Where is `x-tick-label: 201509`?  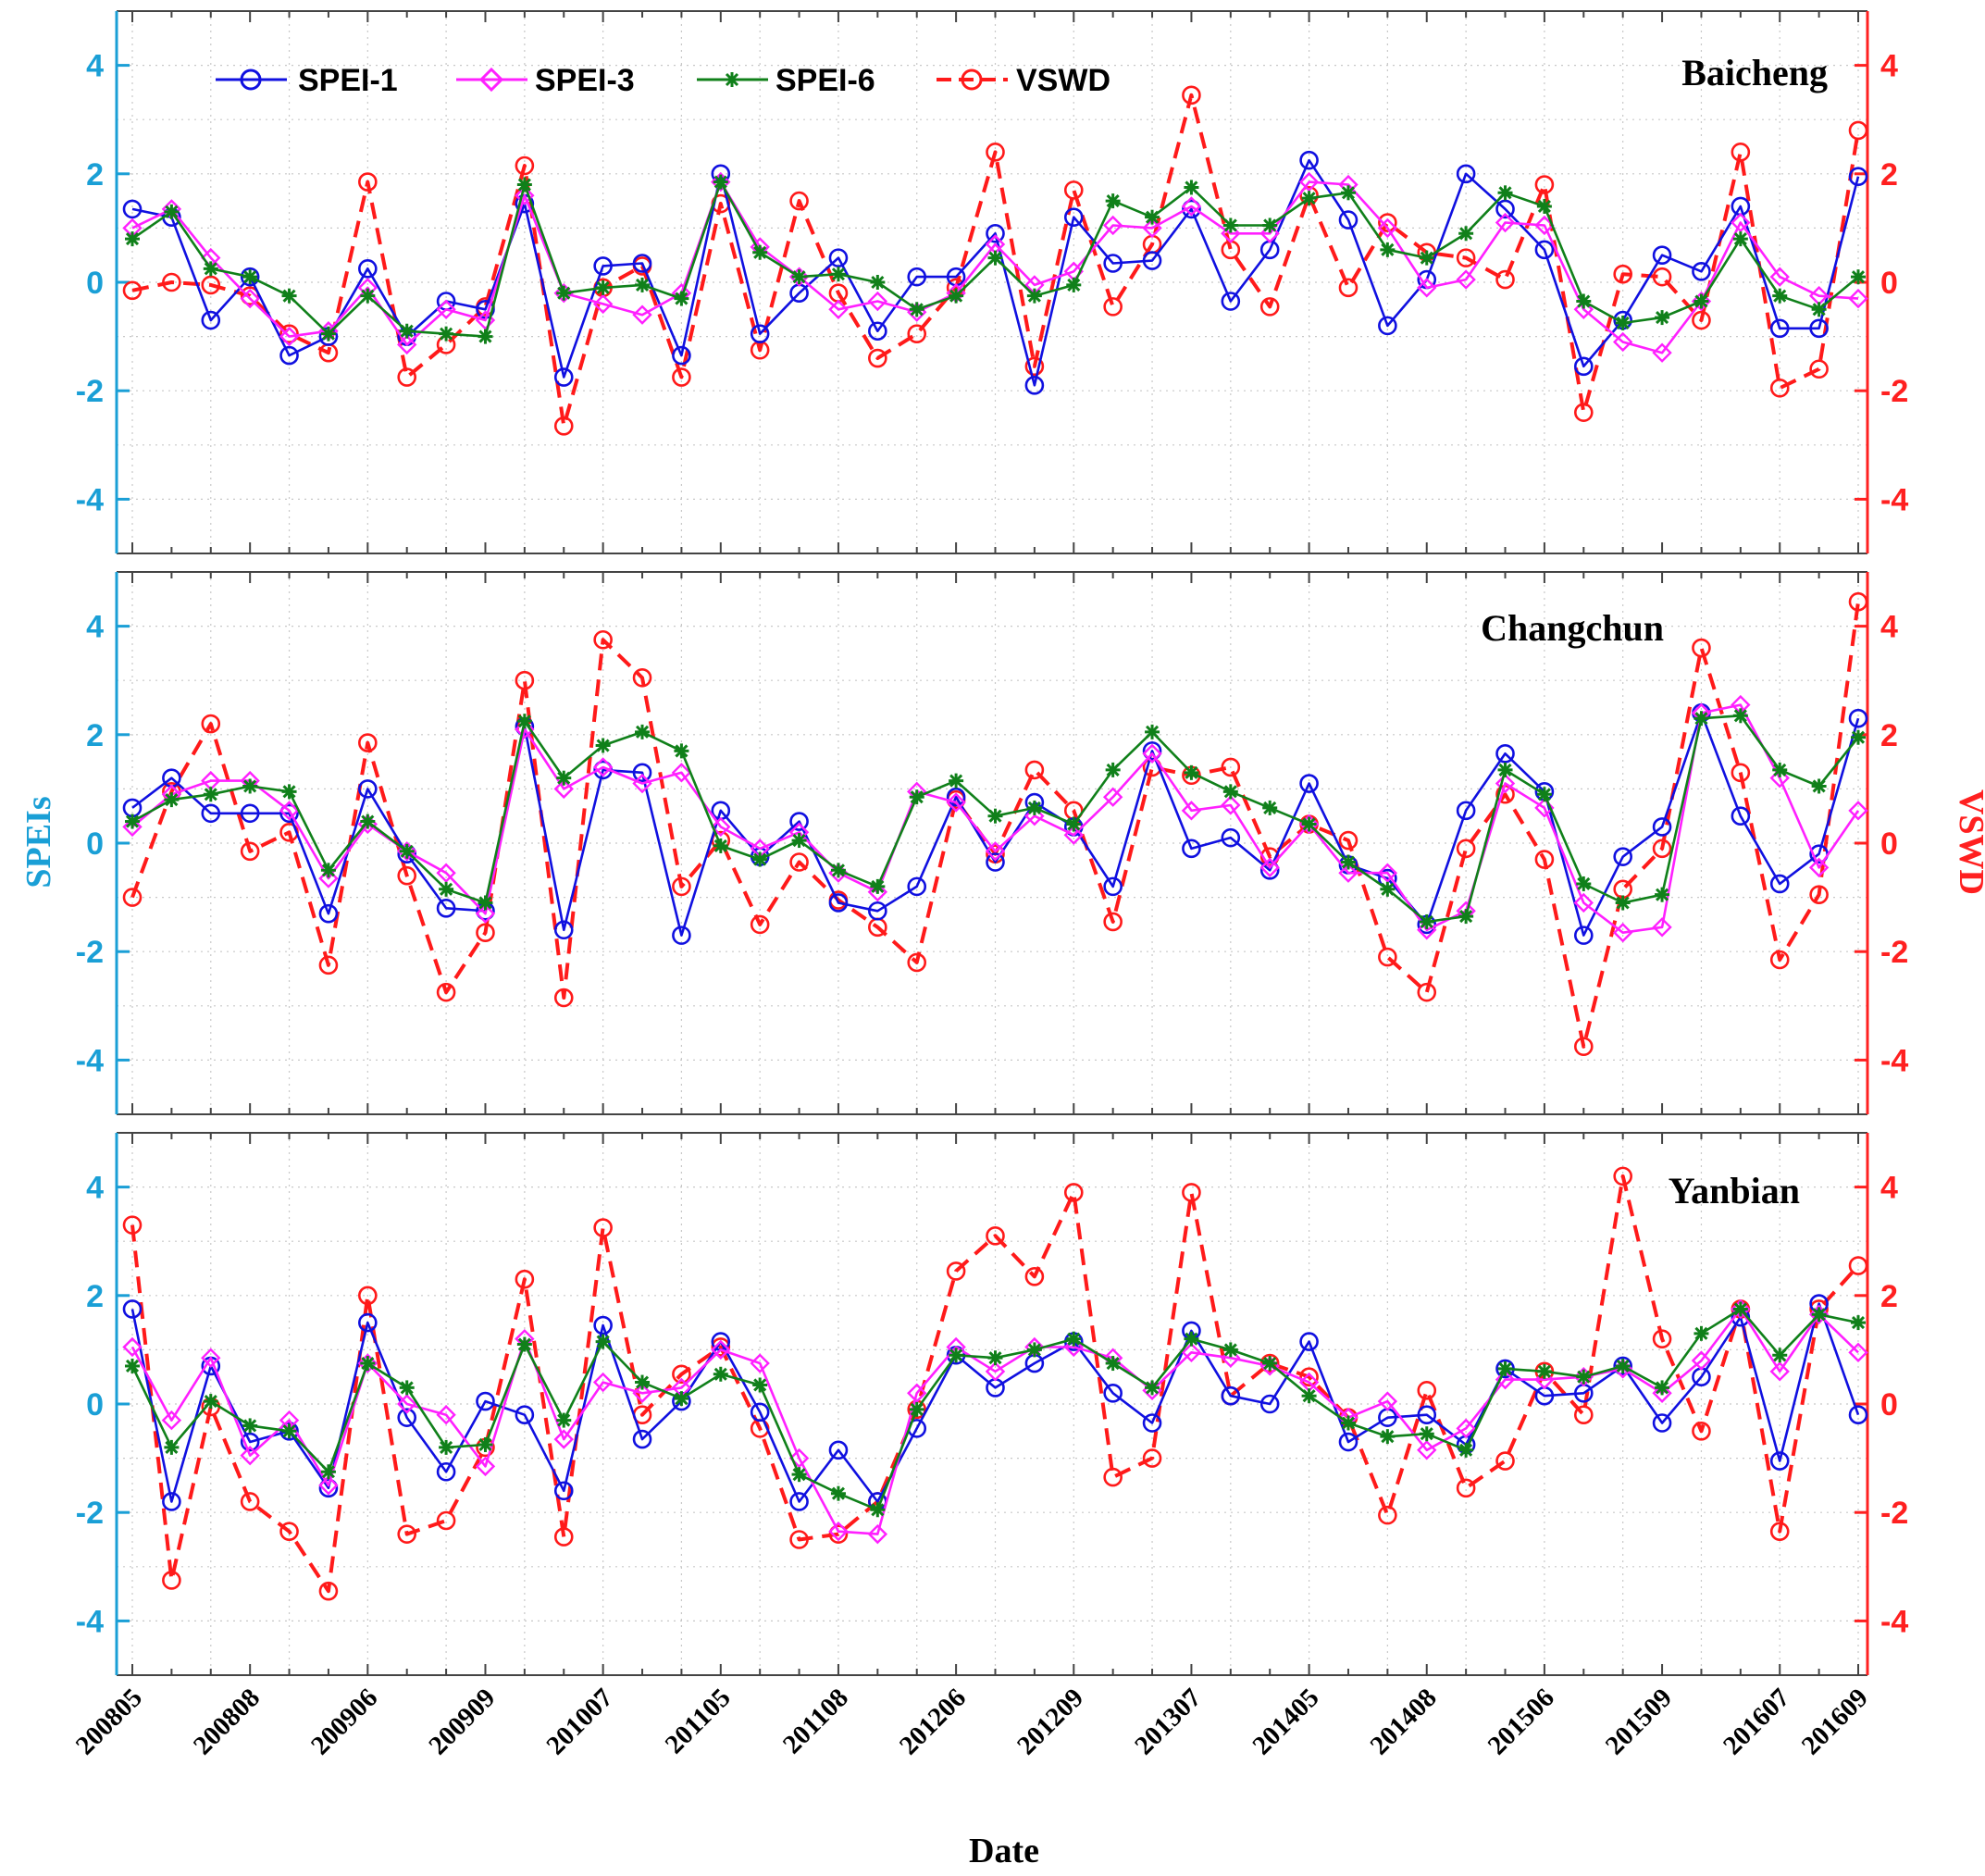 x-tick-label: 201509 is located at coordinates (1639, 1721).